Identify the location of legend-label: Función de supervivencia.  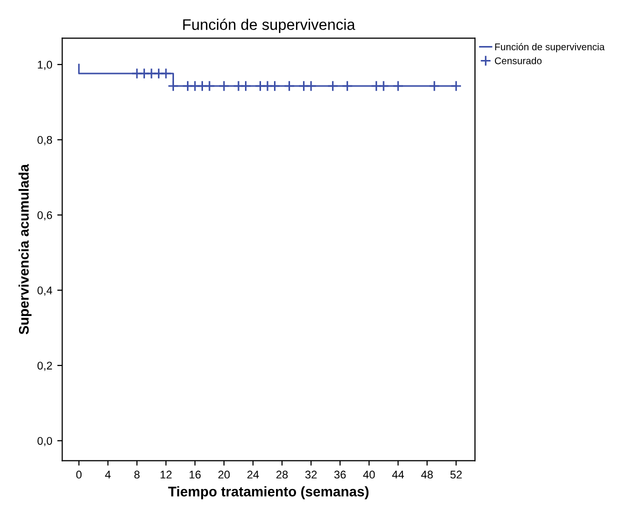
(550, 47).